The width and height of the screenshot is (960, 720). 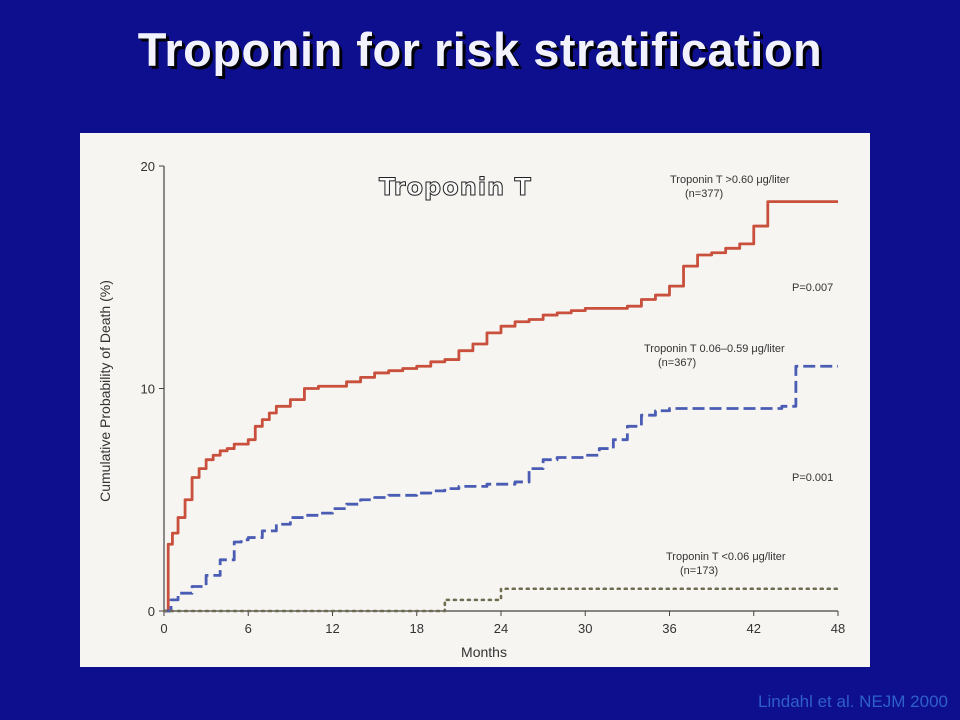 I want to click on p-value-2: P=0.001, so click(x=812, y=478).